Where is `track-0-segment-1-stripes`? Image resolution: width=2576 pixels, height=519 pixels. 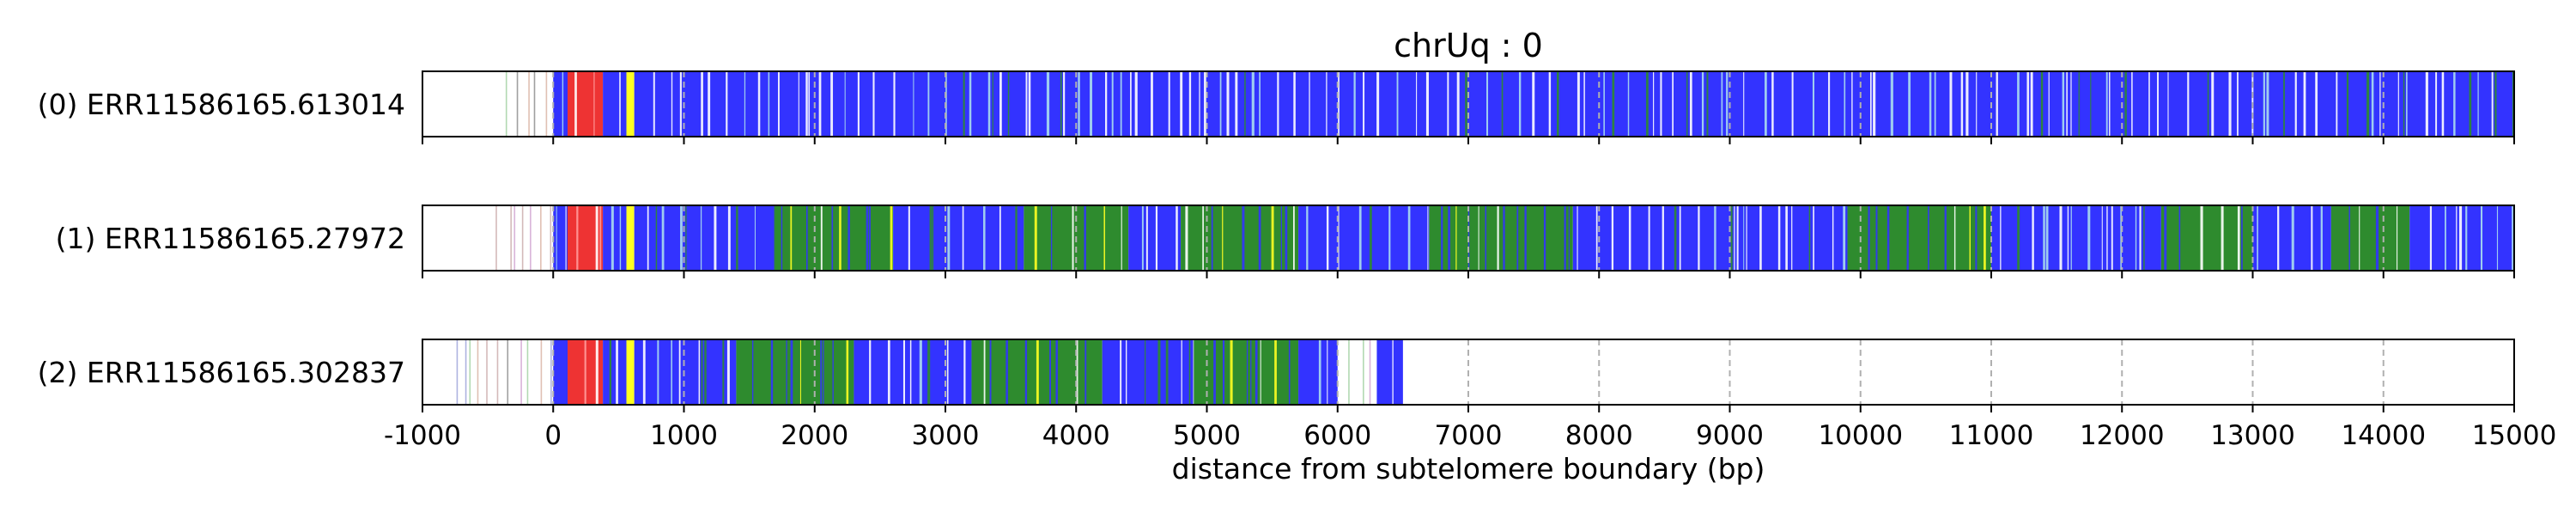 track-0-segment-1-stripes is located at coordinates (563, 104).